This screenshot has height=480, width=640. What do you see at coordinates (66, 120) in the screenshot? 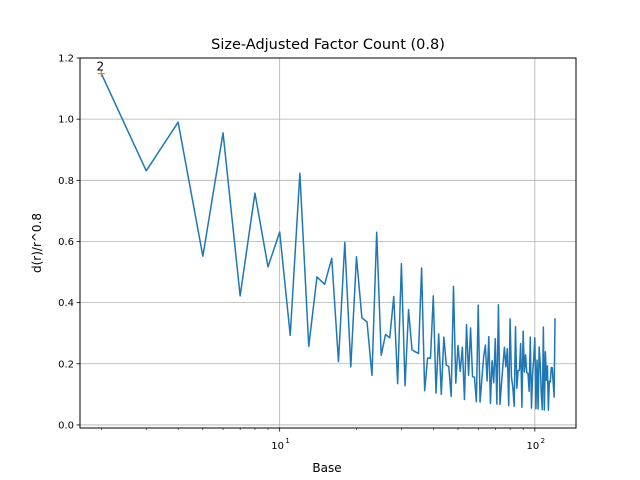
I see `y-tick-label: 1.0` at bounding box center [66, 120].